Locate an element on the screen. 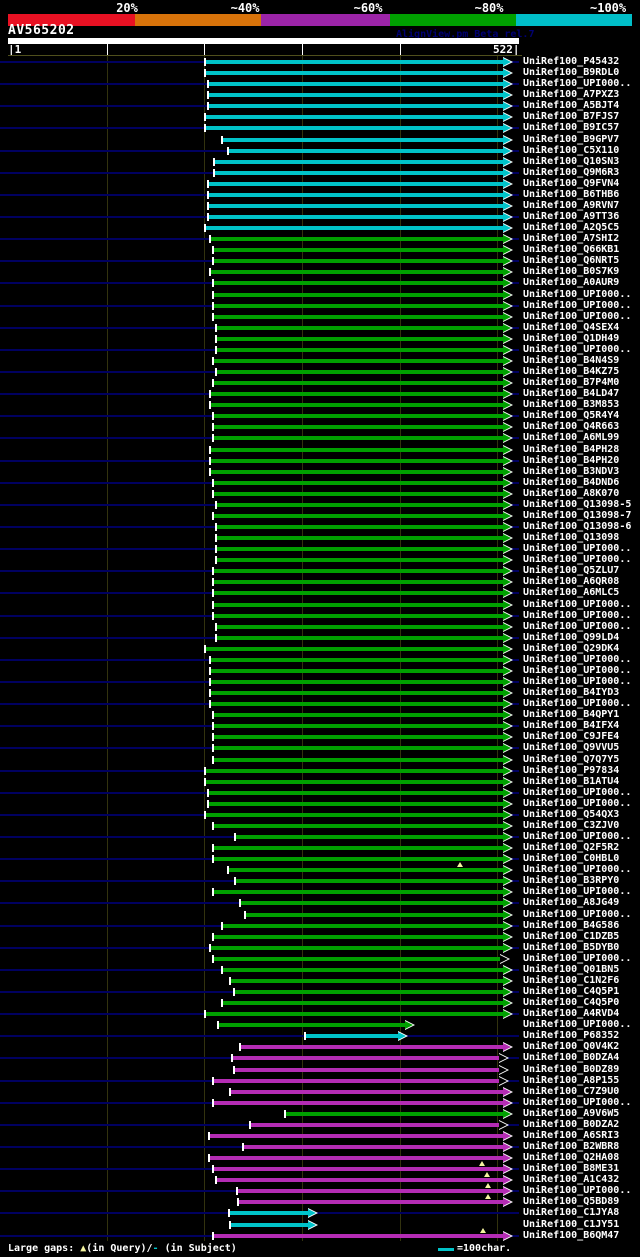  hit-label: UniRef100_C1DZB5 is located at coordinates (571, 936).